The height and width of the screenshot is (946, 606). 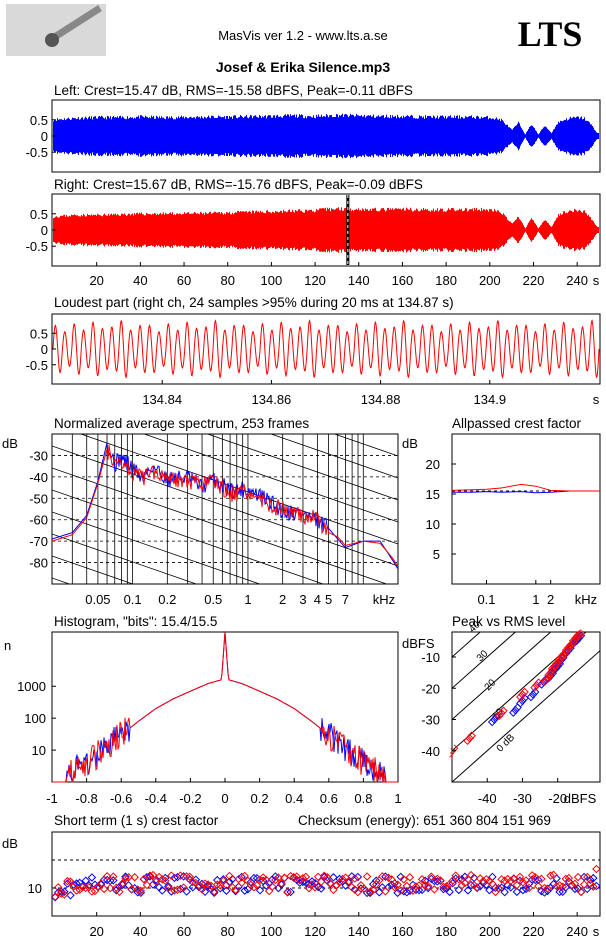 What do you see at coordinates (418, 643) in the screenshot?
I see `peak-rms-ylabel: dBFS` at bounding box center [418, 643].